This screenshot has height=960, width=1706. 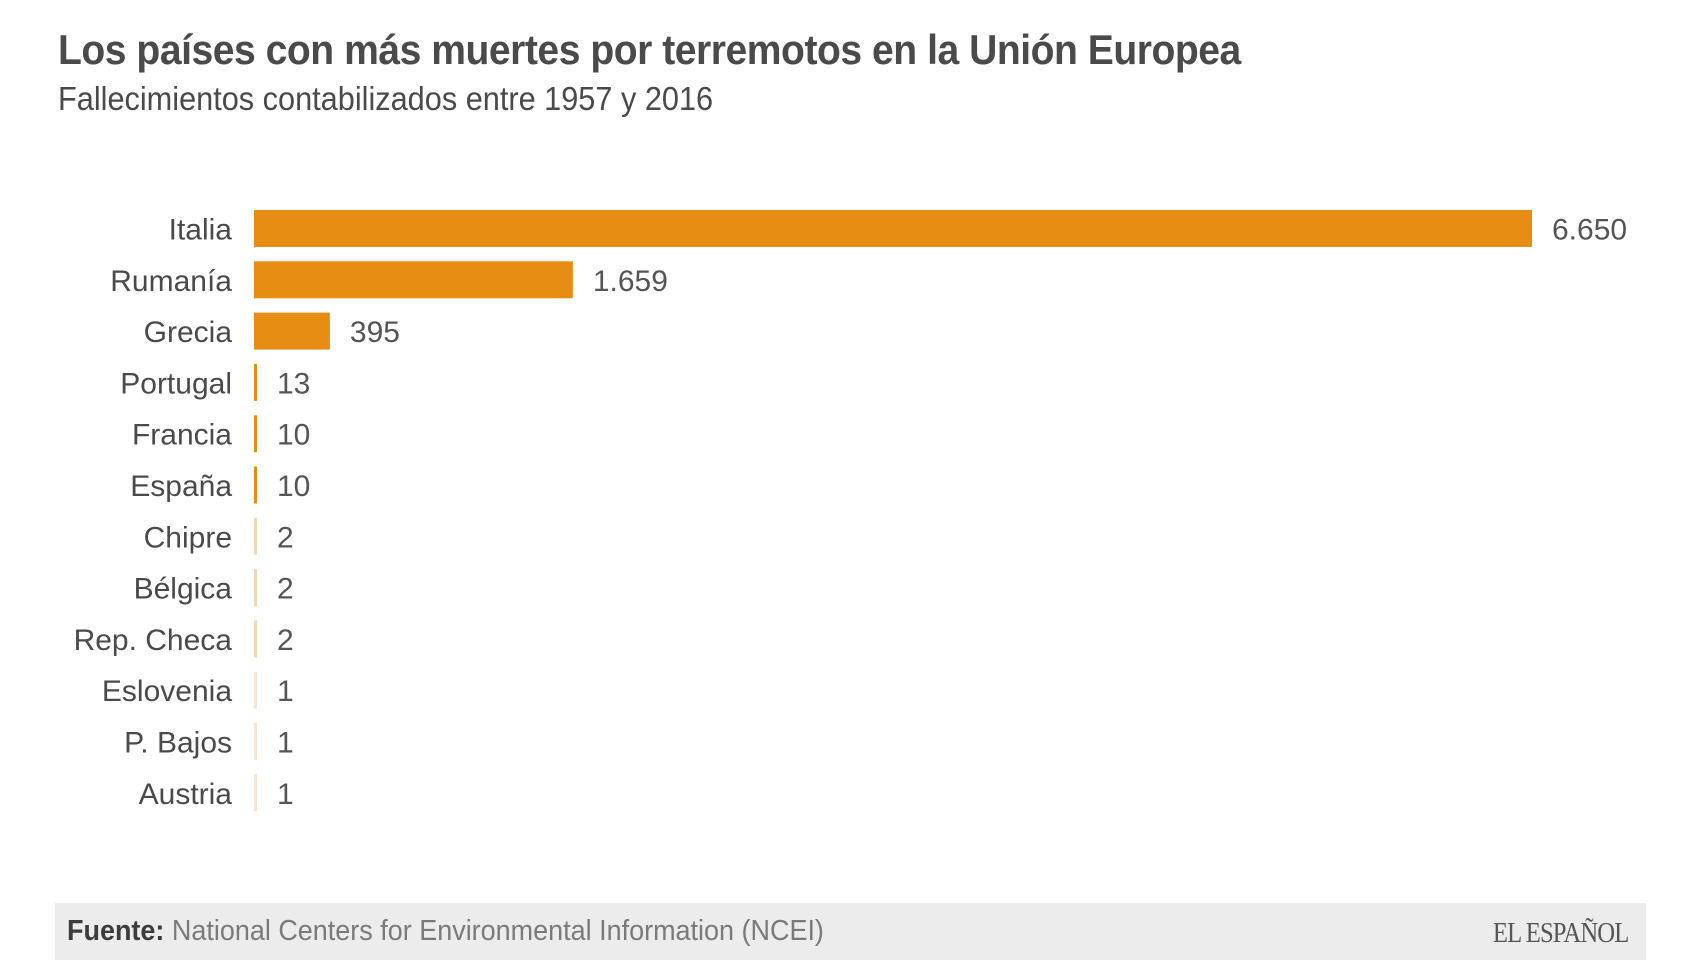 I want to click on category-label: España, so click(x=181, y=486).